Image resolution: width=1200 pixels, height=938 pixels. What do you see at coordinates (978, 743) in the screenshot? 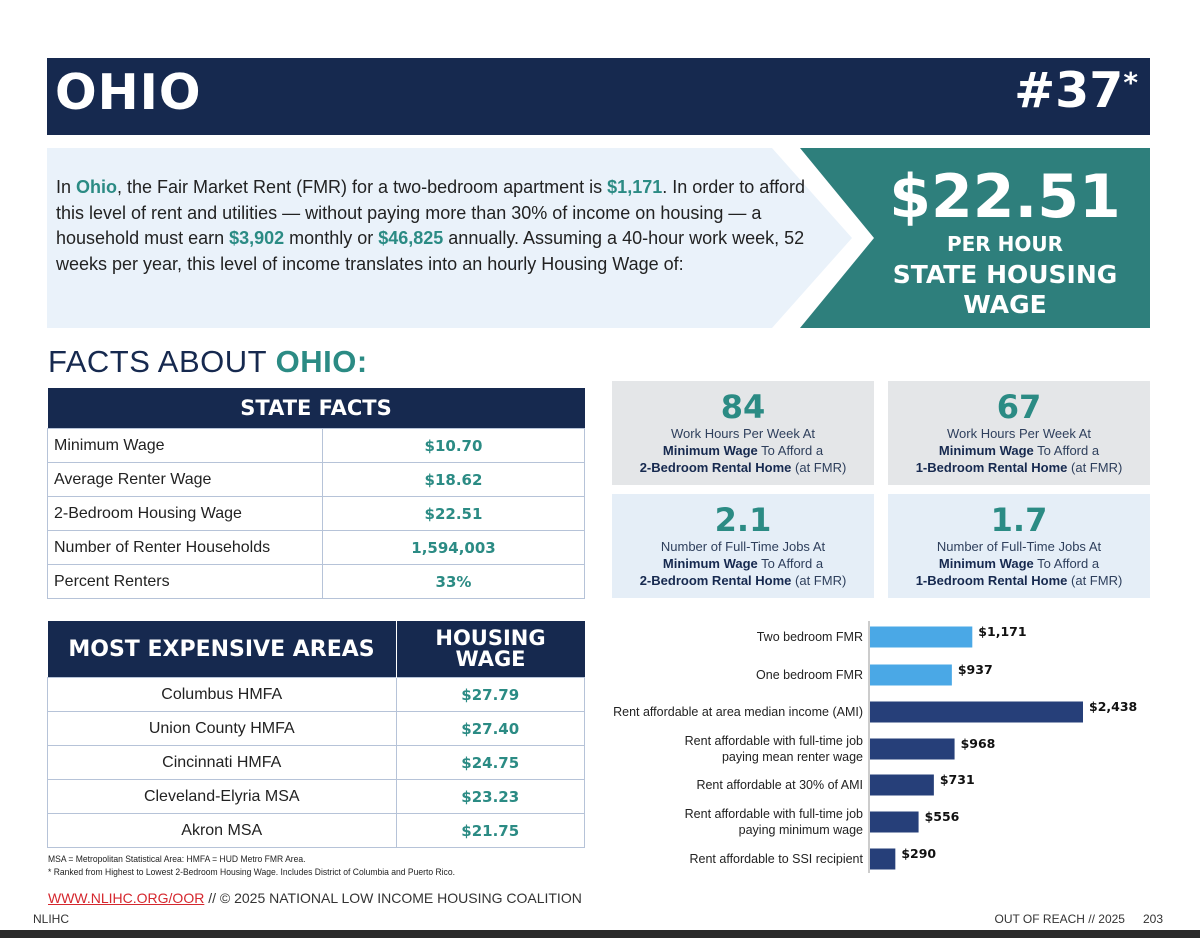
I see `chart-bar-value-label: $968` at bounding box center [978, 743].